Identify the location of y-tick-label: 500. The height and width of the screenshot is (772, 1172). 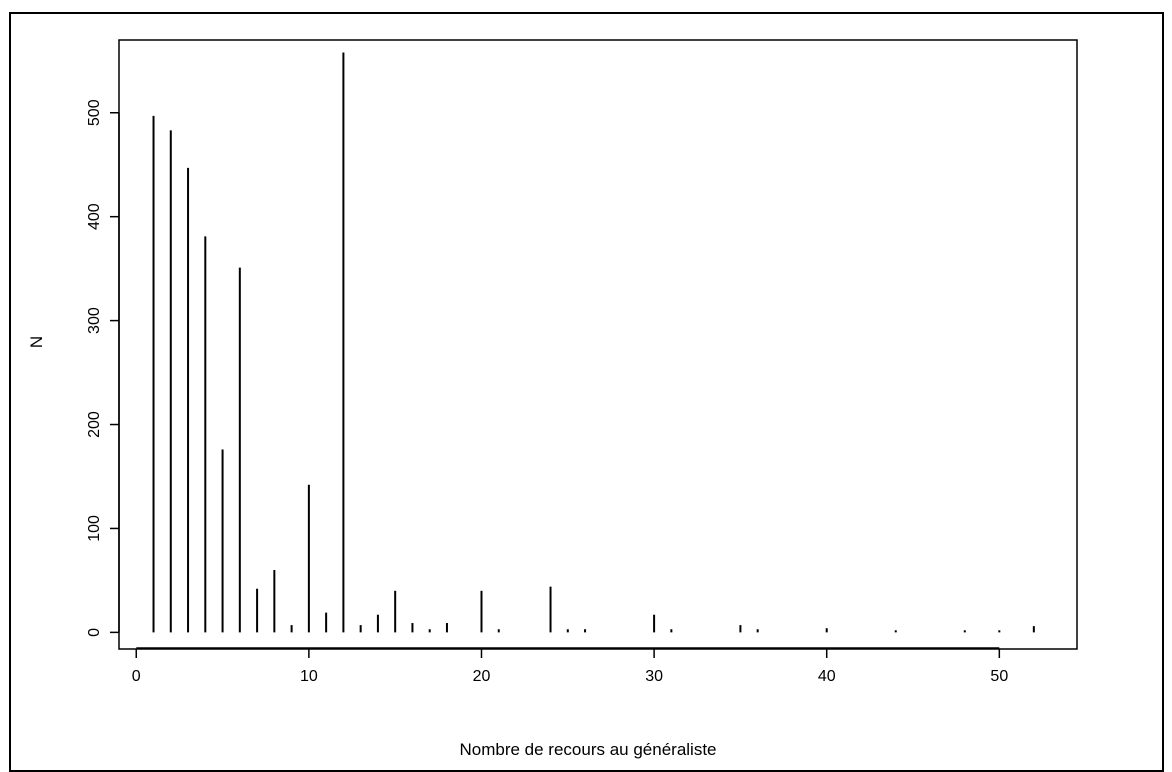
(94, 112).